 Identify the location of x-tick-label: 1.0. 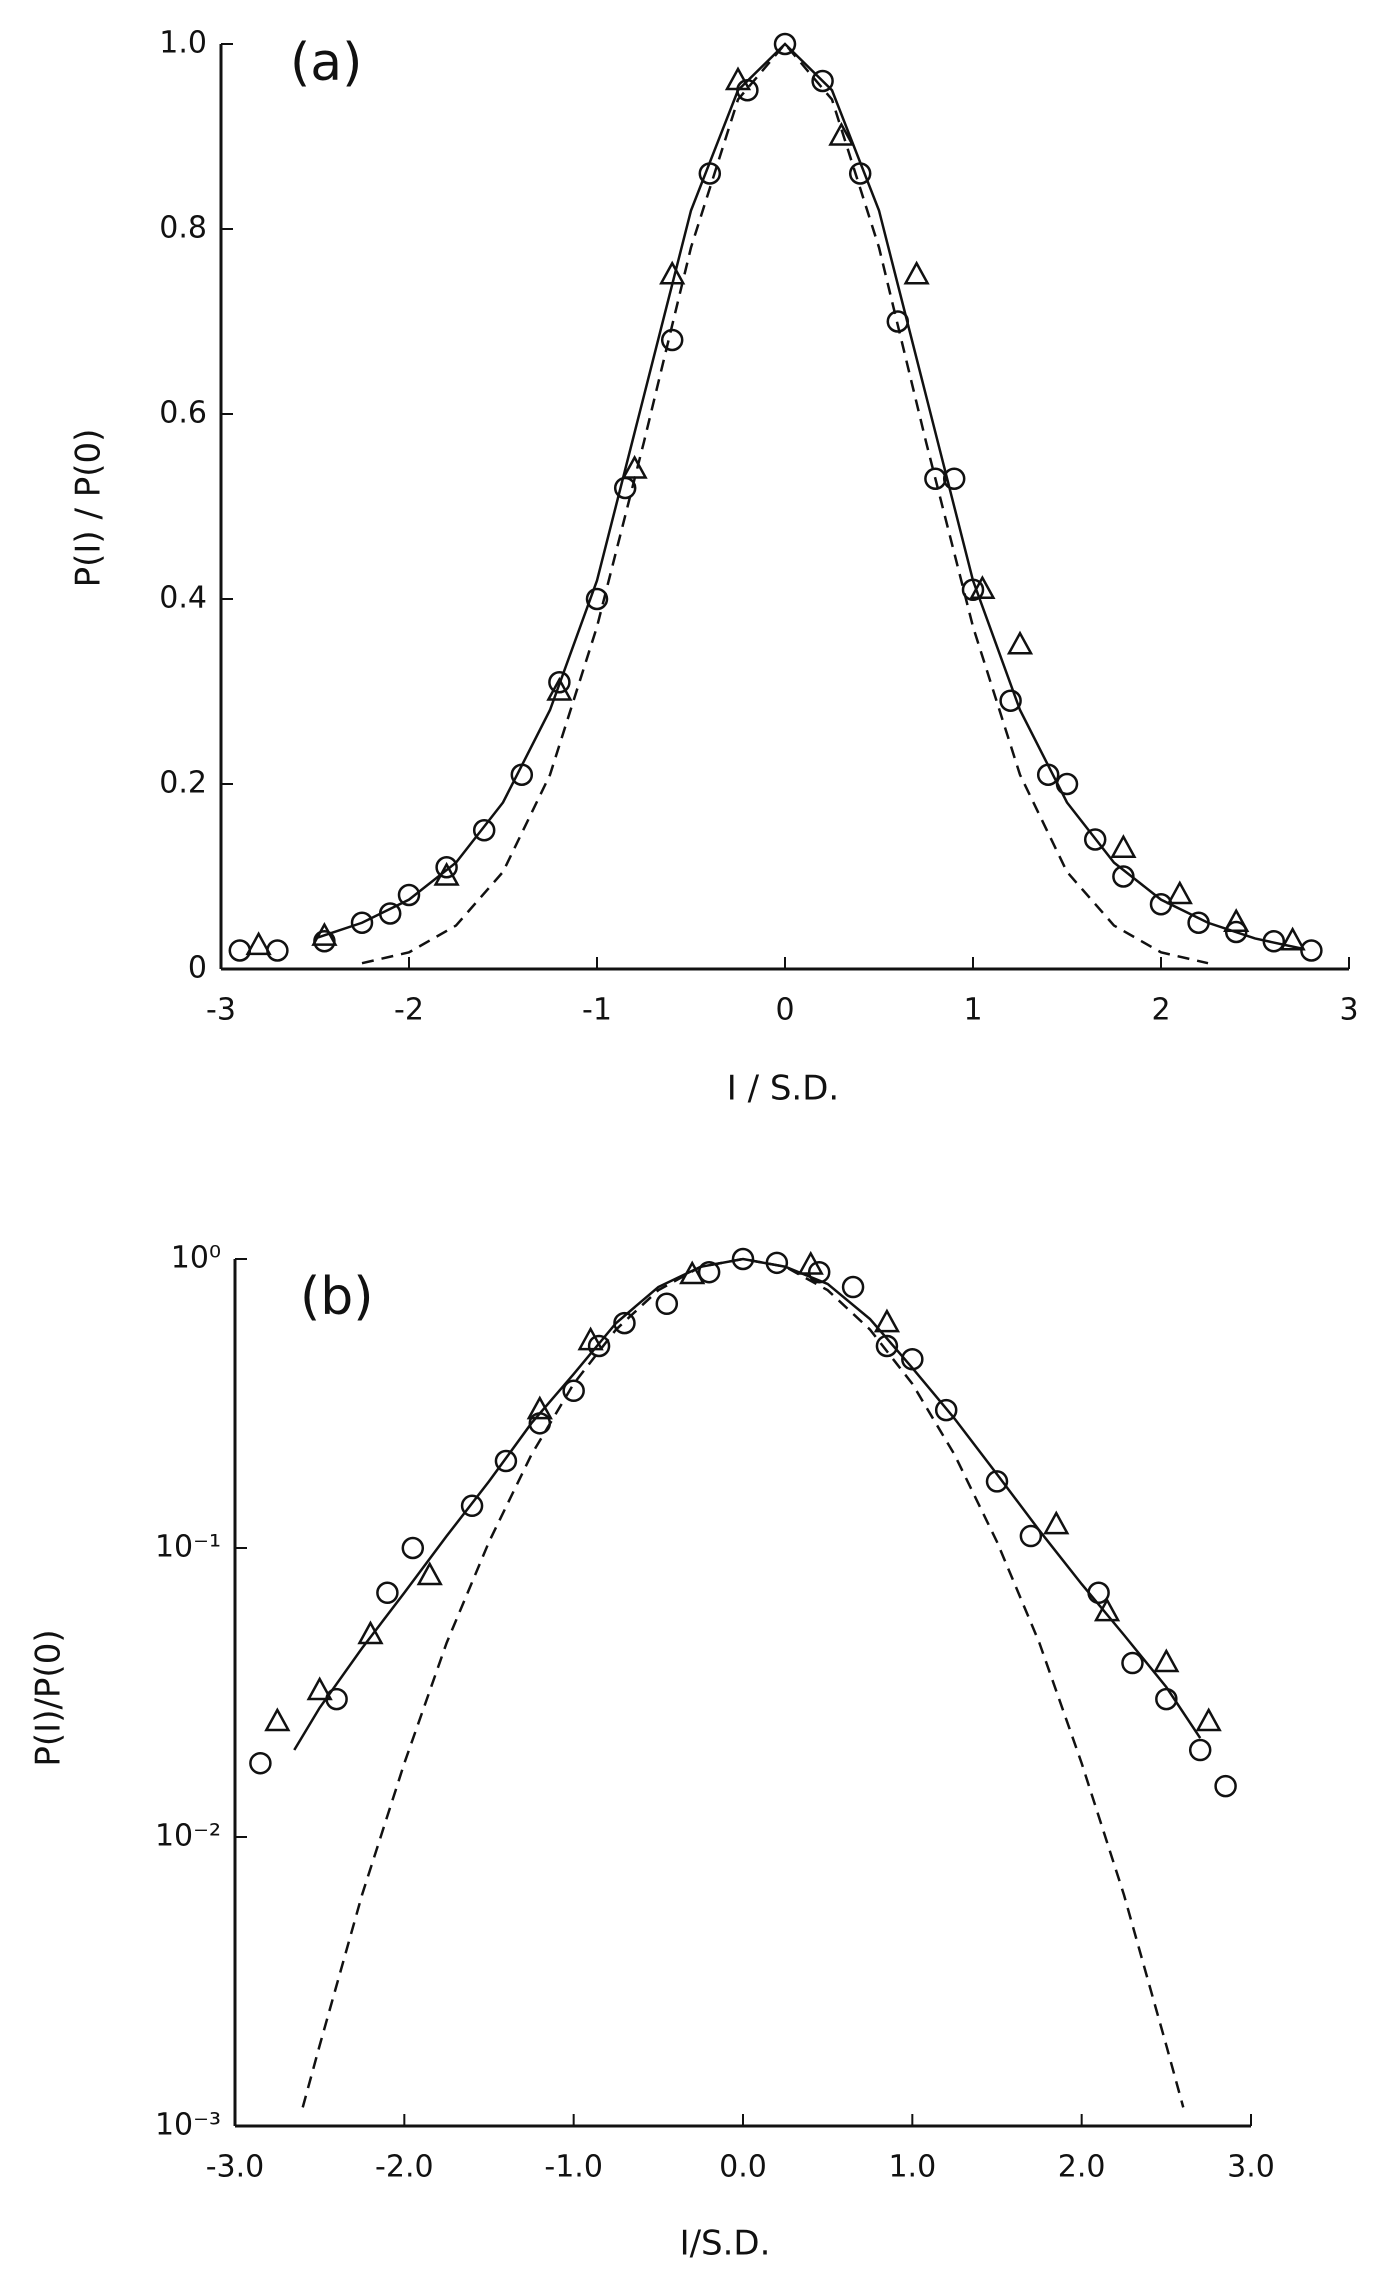
(912, 2167).